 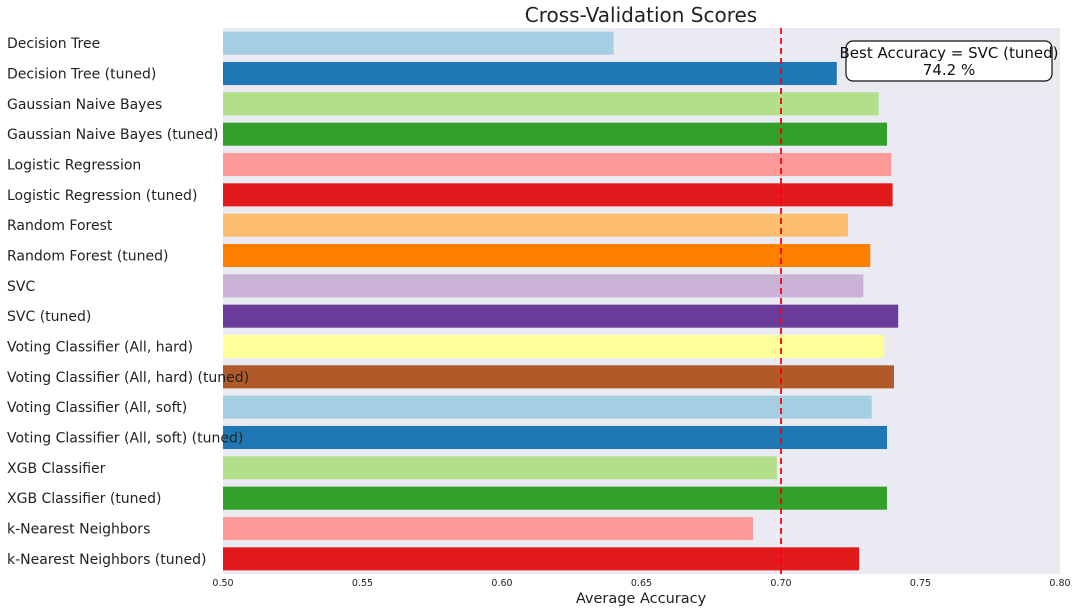 What do you see at coordinates (84, 499) in the screenshot?
I see `category-label: XGB Classifier (tuned)` at bounding box center [84, 499].